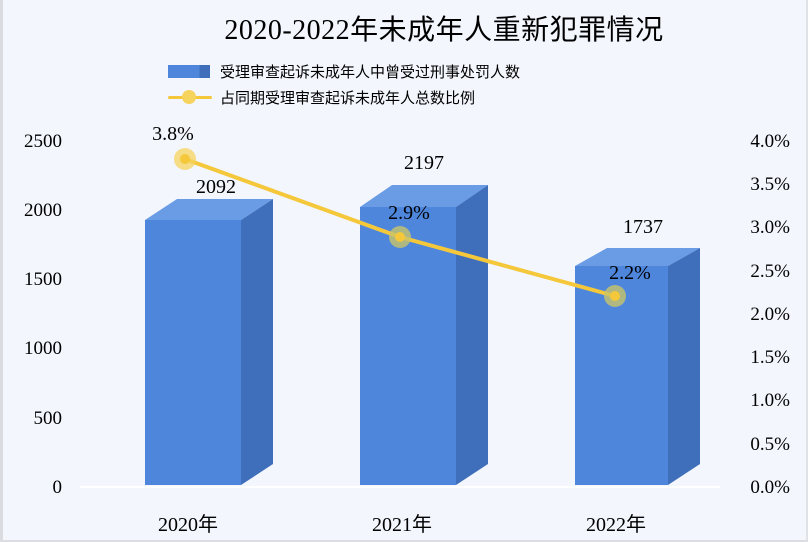  I want to click on left-axis-tick: 1000, so click(43, 348).